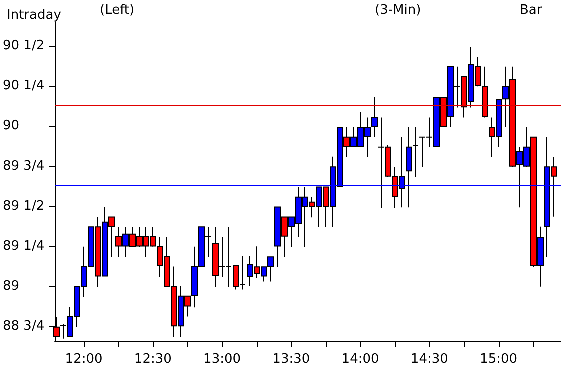 The image size is (569, 385). Describe the element at coordinates (223, 359) in the screenshot. I see `x-tick-label: 13:00` at that location.